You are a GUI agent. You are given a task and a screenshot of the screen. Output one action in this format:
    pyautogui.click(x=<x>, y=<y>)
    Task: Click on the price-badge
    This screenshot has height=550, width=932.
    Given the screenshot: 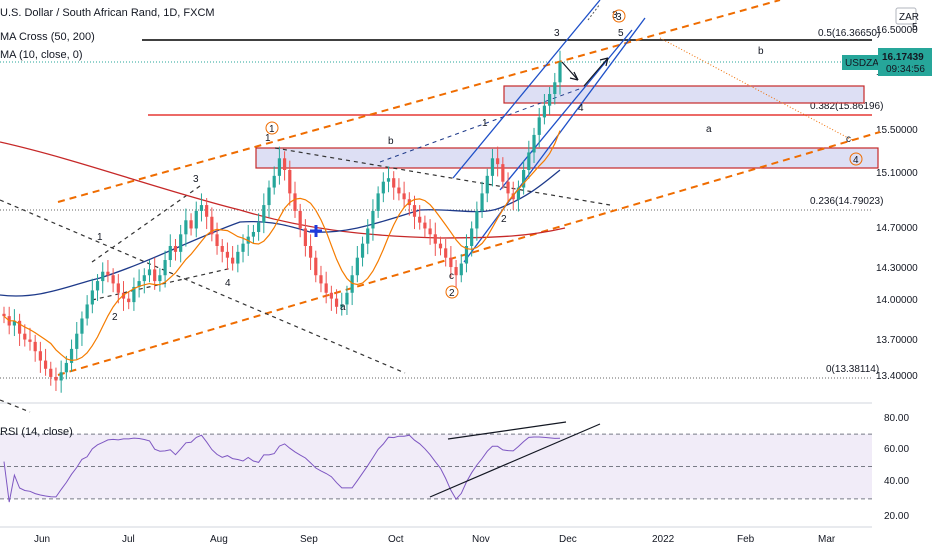 What is the action you would take?
    pyautogui.click(x=905, y=62)
    